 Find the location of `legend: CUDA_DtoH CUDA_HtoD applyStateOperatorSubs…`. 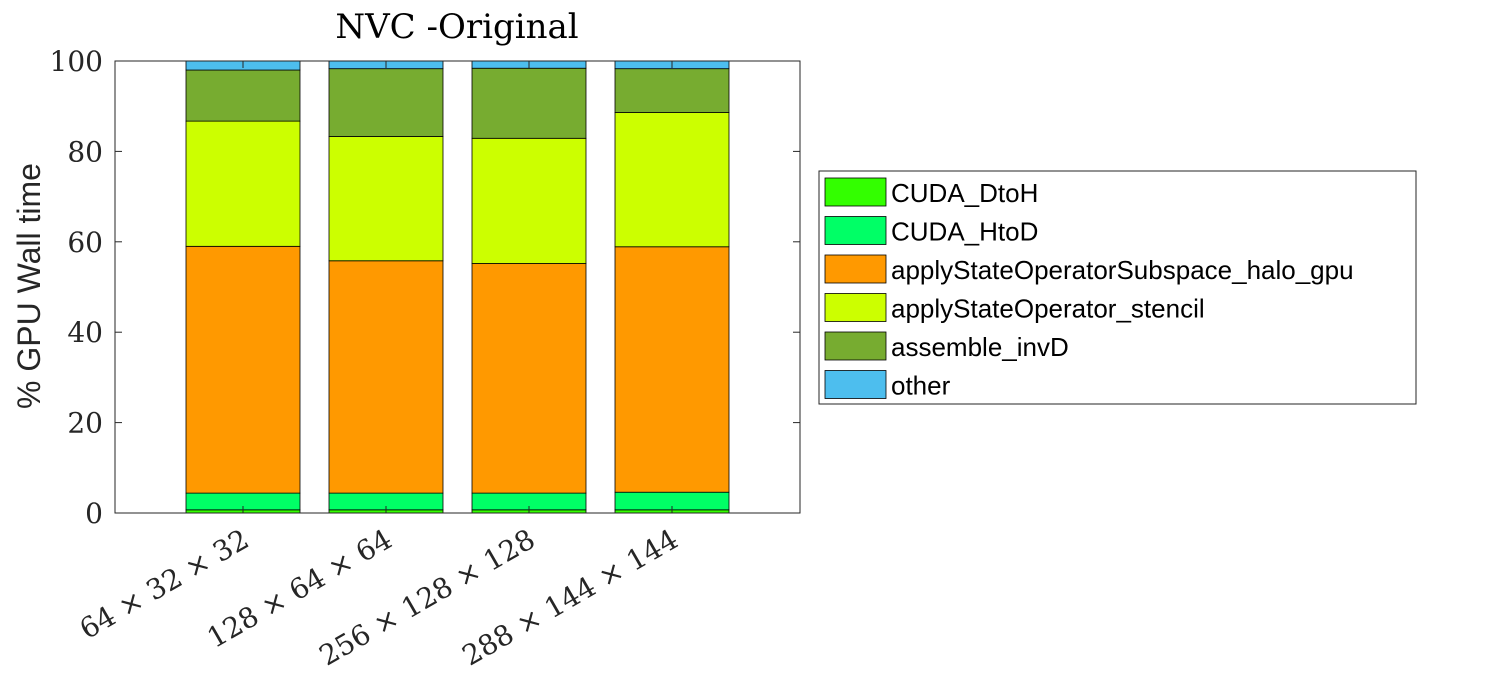

legend: CUDA_DtoH CUDA_HtoD applyStateOperatorSubs… is located at coordinates (1117, 287).